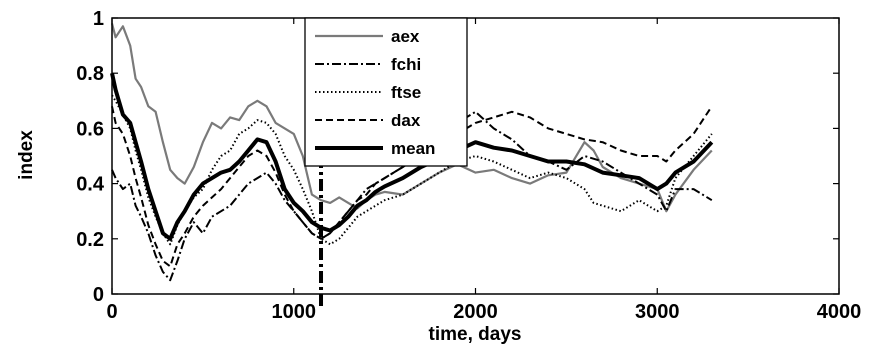 The image size is (881, 346). Describe the element at coordinates (839, 312) in the screenshot. I see `x-tick-label: 4000` at that location.